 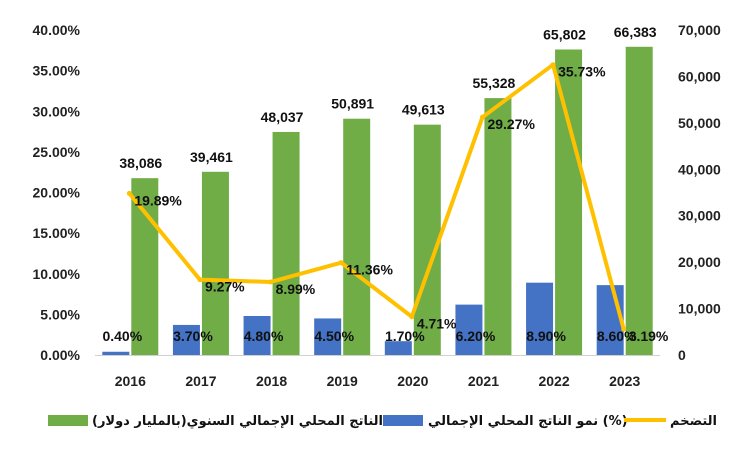 I want to click on inflation-data-label: 9.27%, so click(x=225, y=287).